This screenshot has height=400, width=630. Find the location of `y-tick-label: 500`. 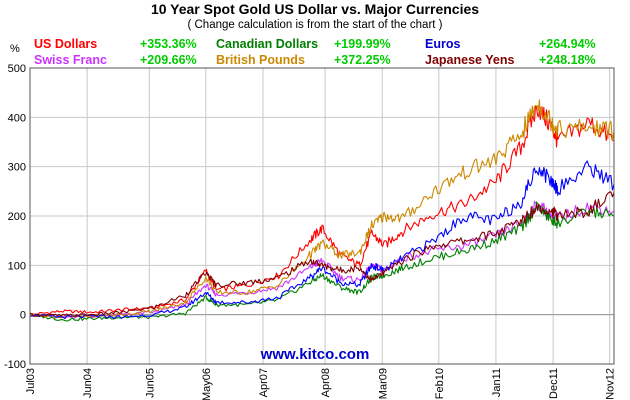

y-tick-label: 500 is located at coordinates (17, 69).